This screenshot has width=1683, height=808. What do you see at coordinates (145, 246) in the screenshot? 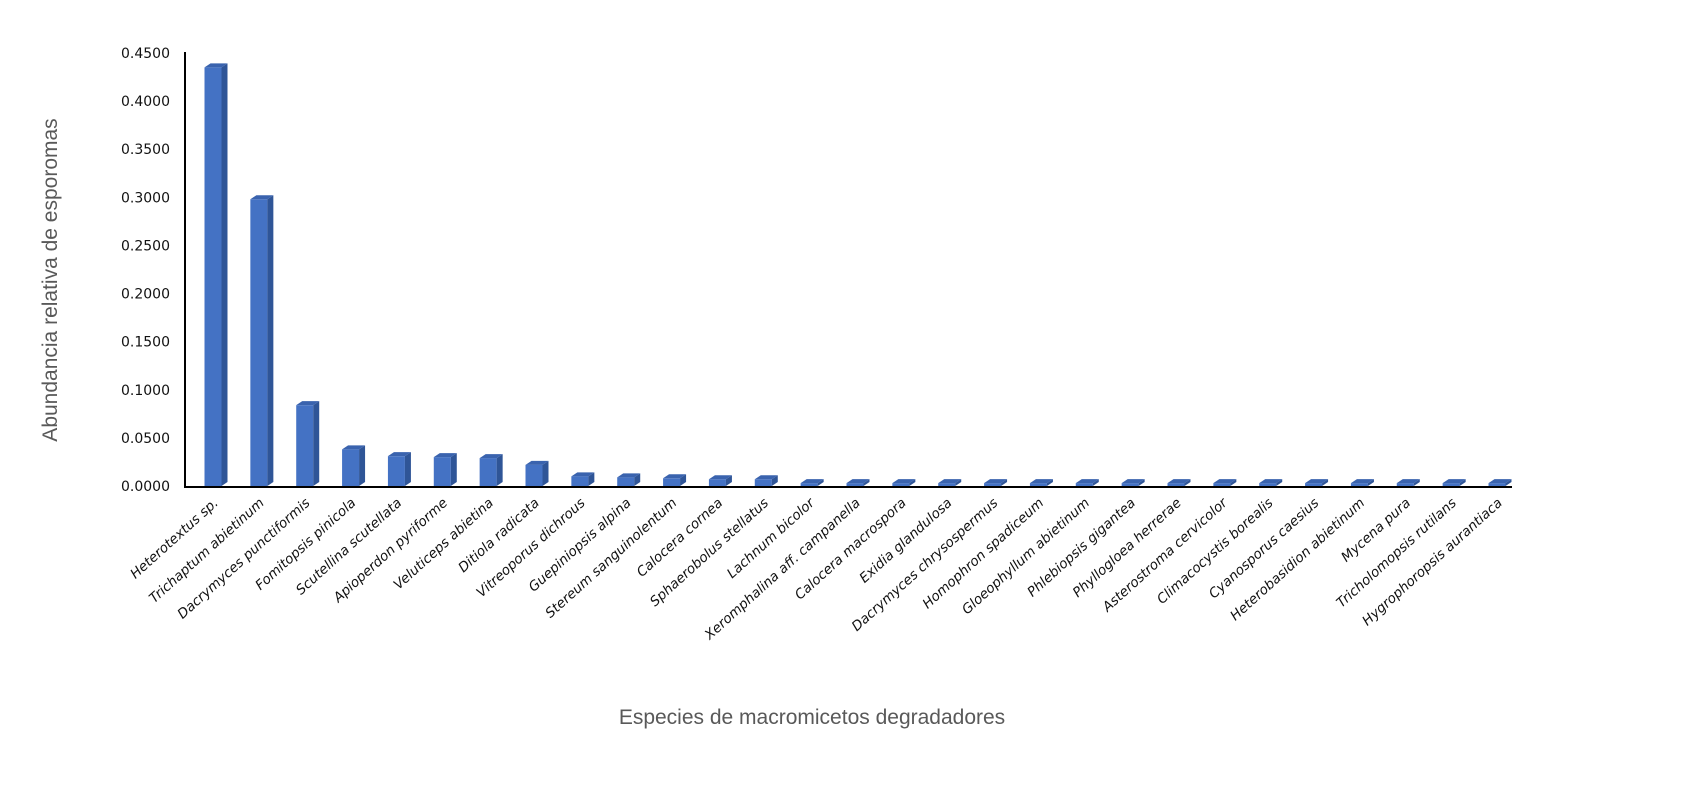
I see `y-tick-label: 0.2500` at bounding box center [145, 246].